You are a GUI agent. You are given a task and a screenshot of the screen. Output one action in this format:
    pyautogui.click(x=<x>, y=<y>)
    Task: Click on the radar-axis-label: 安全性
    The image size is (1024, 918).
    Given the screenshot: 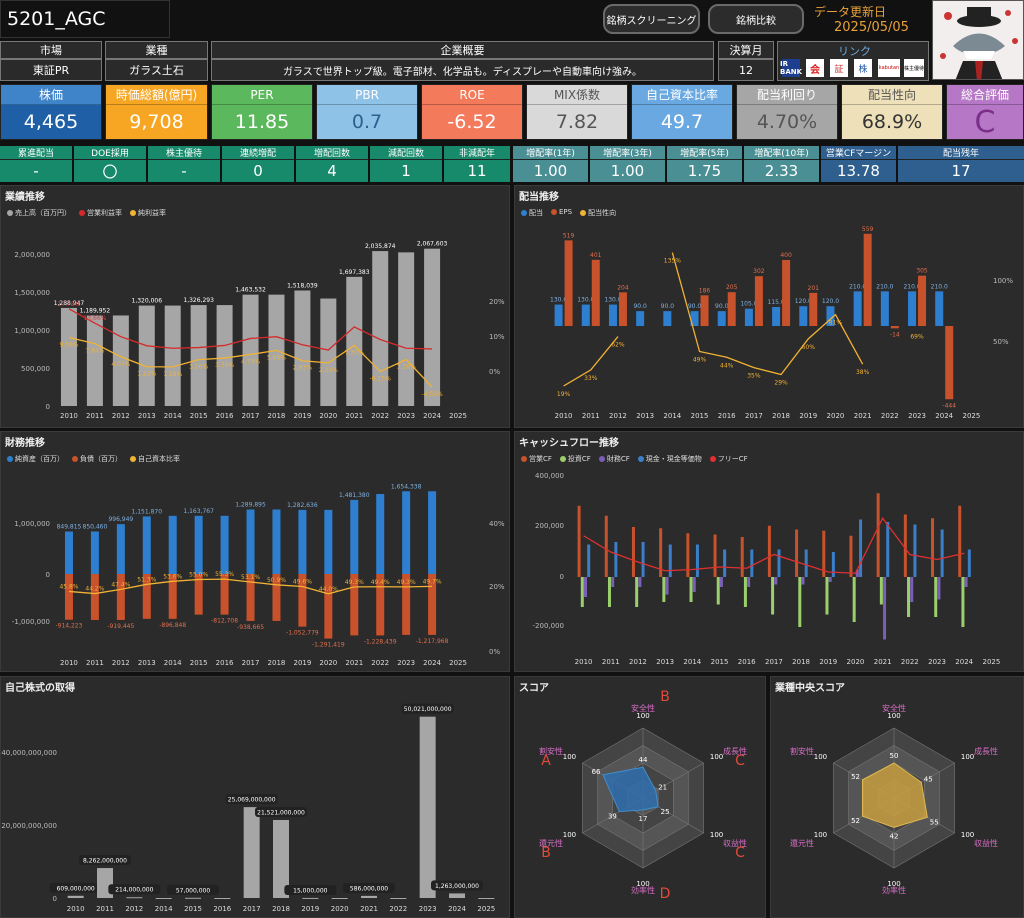 What is the action you would take?
    pyautogui.click(x=894, y=708)
    